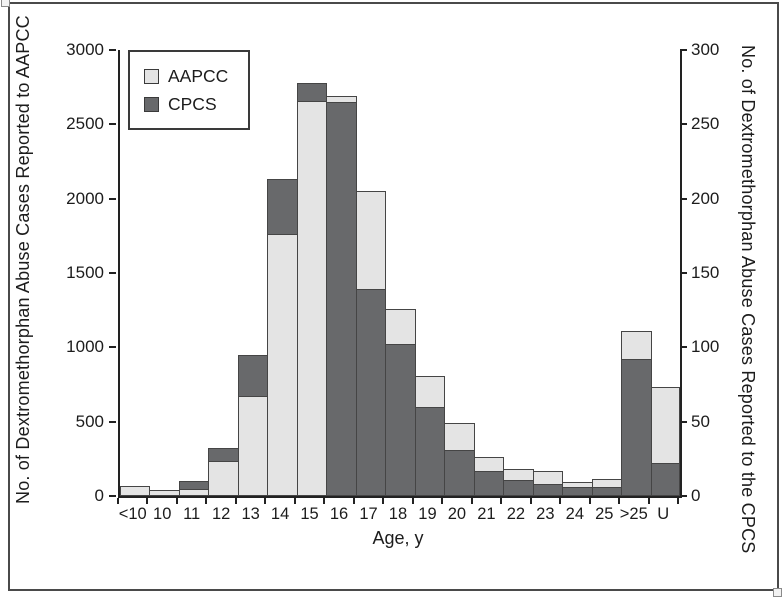 The height and width of the screenshot is (599, 782). What do you see at coordinates (192, 514) in the screenshot?
I see `x-label-11: 11` at bounding box center [192, 514].